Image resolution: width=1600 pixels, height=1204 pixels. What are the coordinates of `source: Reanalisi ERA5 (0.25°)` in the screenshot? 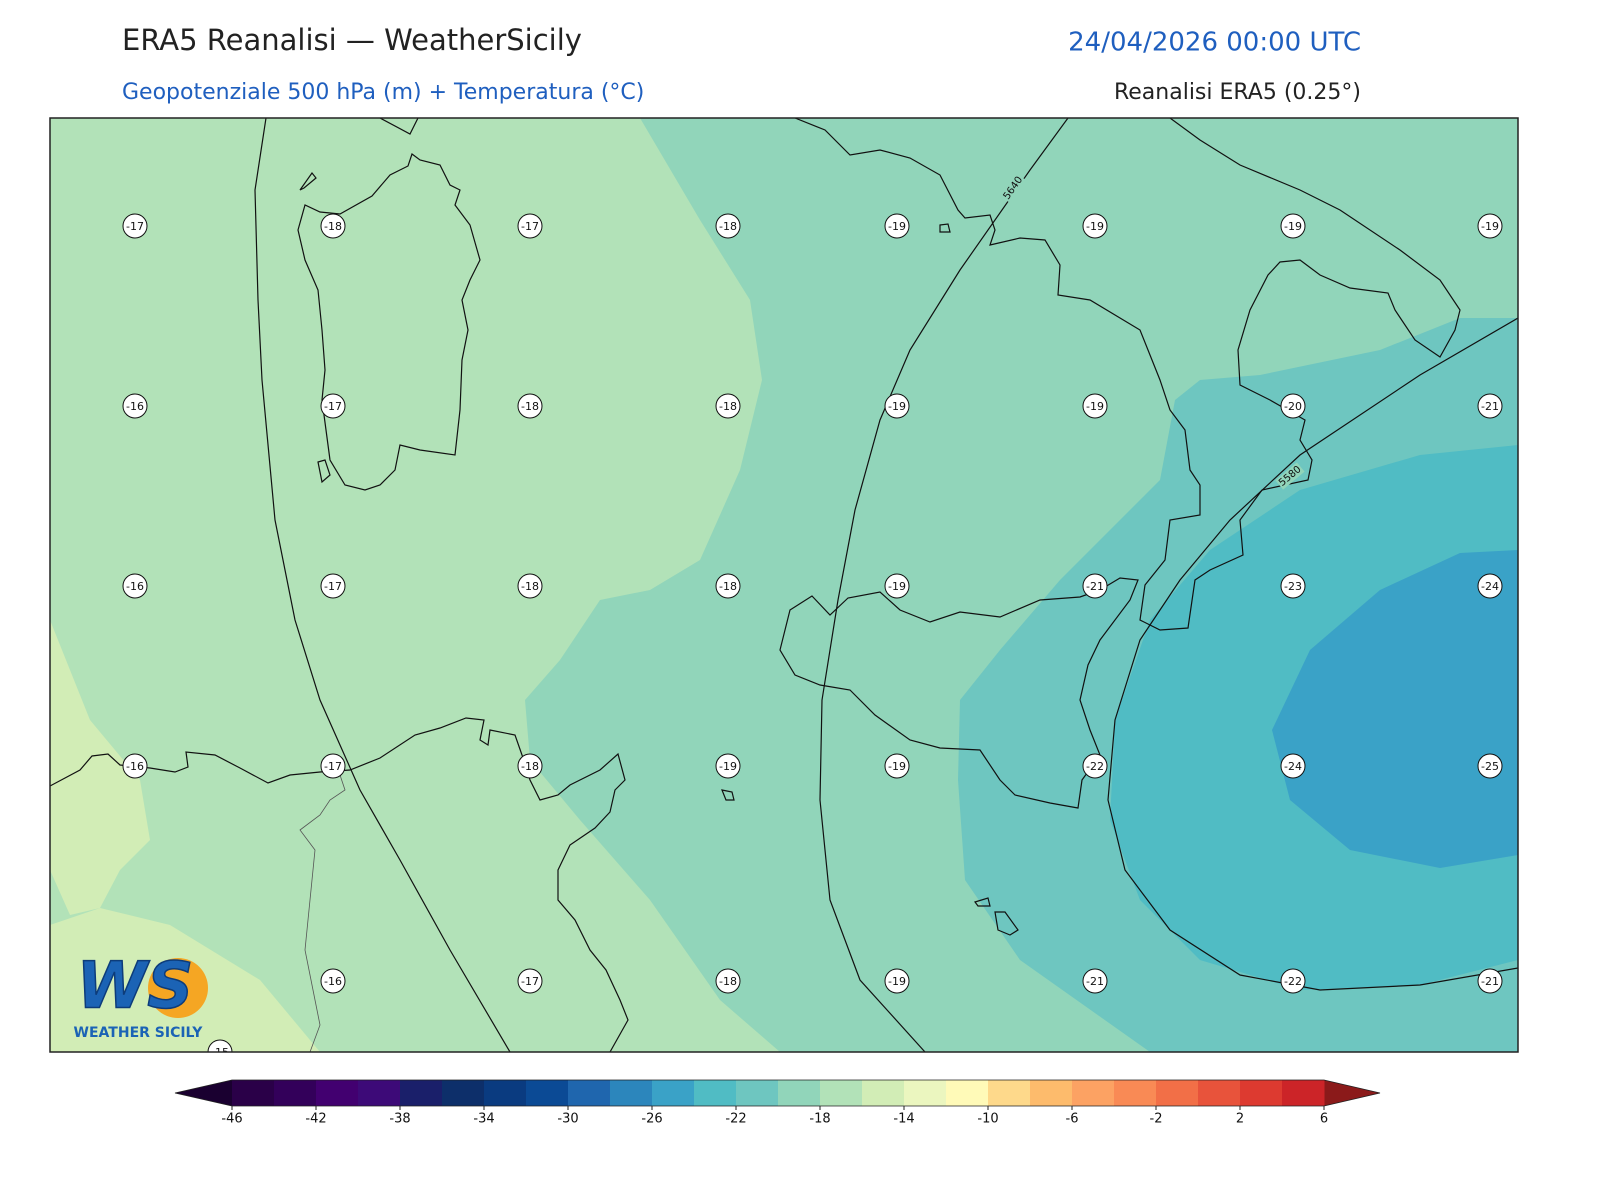 It's located at (1237, 92).